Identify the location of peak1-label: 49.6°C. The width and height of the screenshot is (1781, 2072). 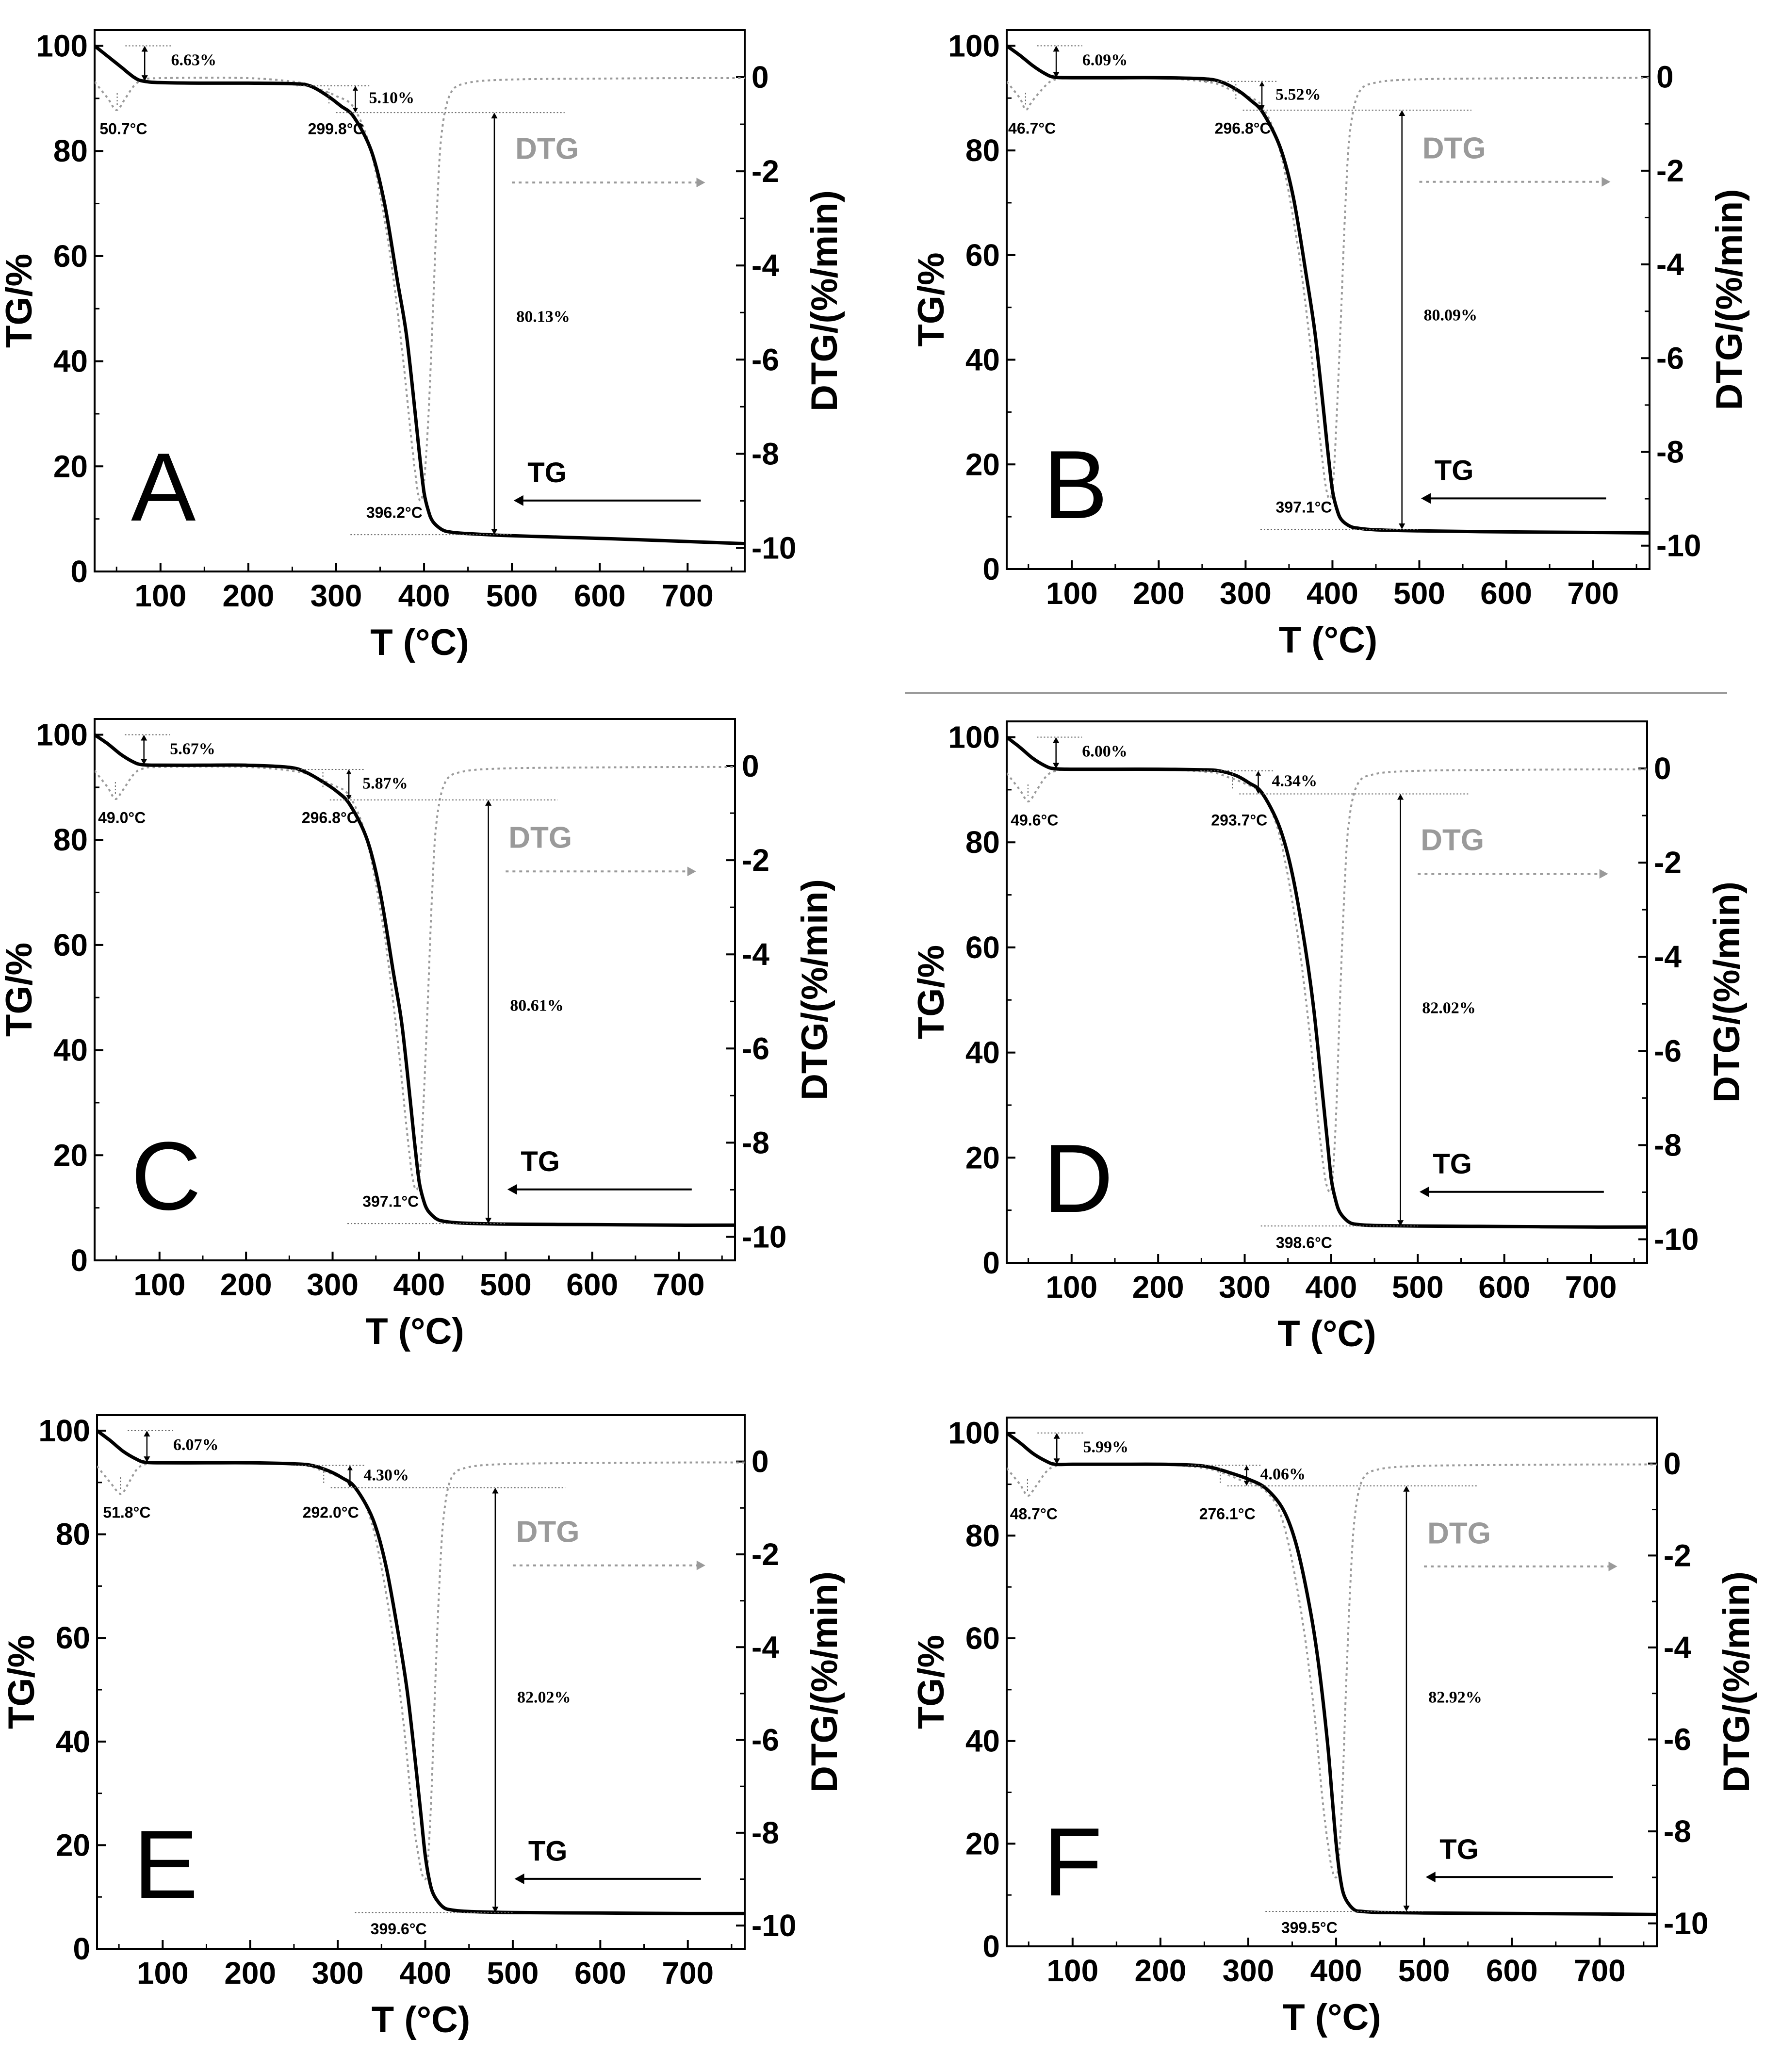
(1034, 820).